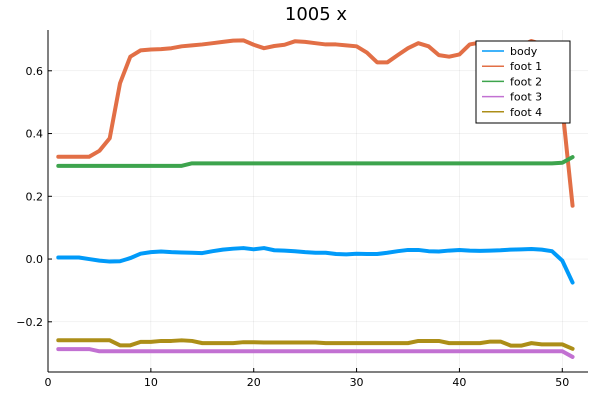  What do you see at coordinates (35, 134) in the screenshot?
I see `y-tick-label: 0.4` at bounding box center [35, 134].